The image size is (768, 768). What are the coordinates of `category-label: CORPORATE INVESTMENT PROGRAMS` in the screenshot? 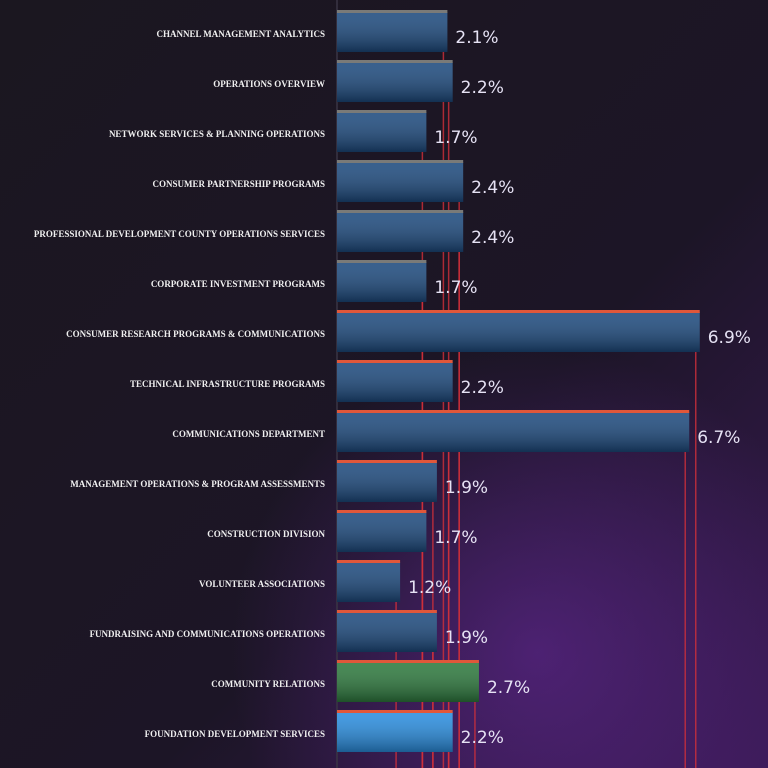 It's located at (238, 284).